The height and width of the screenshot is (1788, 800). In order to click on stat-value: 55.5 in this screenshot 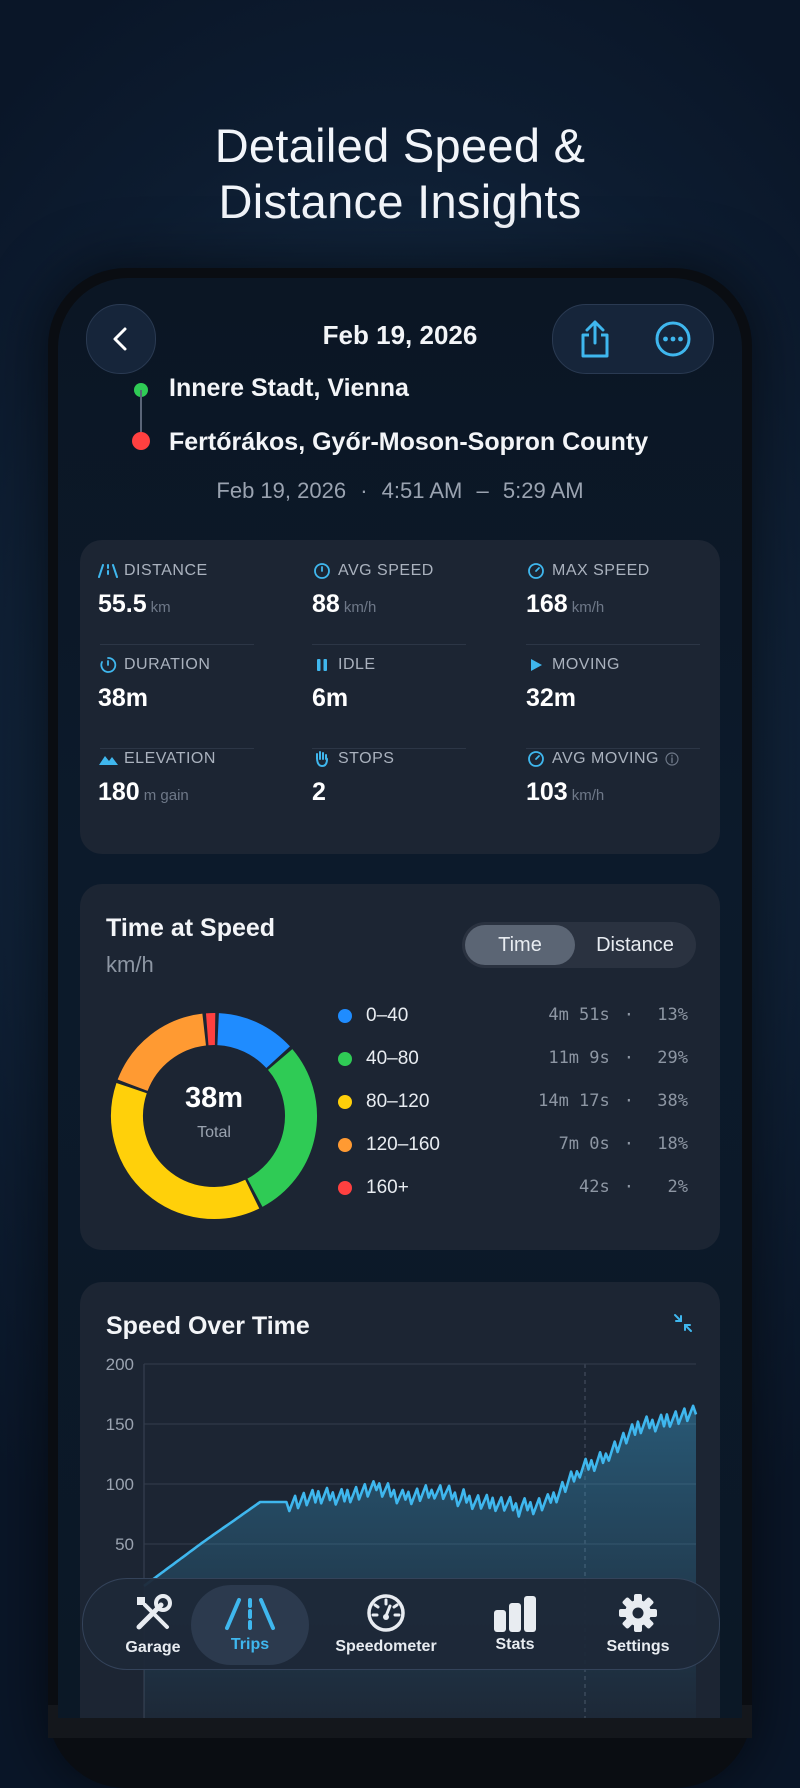, I will do `click(122, 604)`.